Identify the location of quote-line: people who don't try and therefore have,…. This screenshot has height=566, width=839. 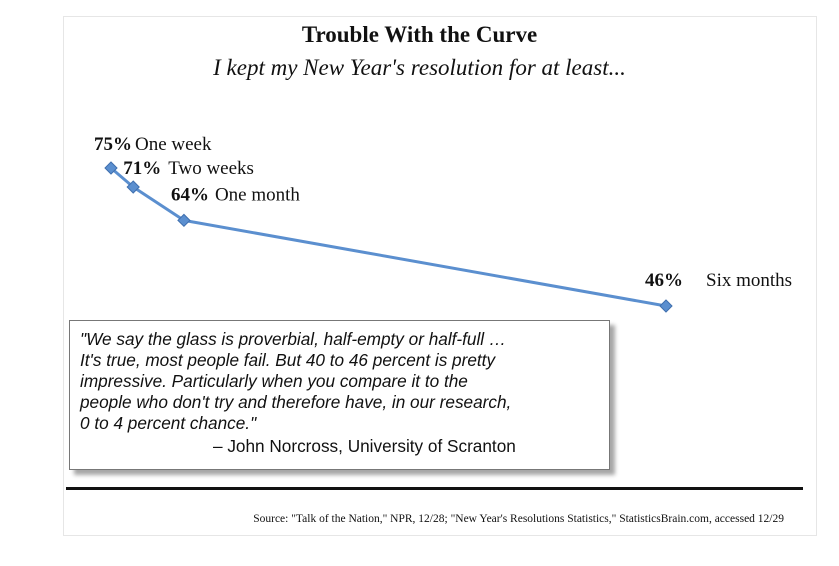
(296, 402).